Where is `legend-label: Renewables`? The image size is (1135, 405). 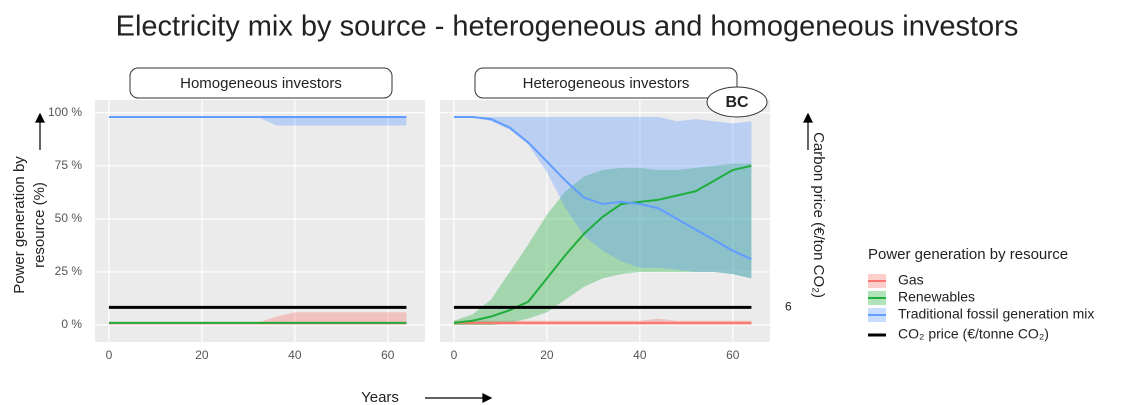 legend-label: Renewables is located at coordinates (936, 297).